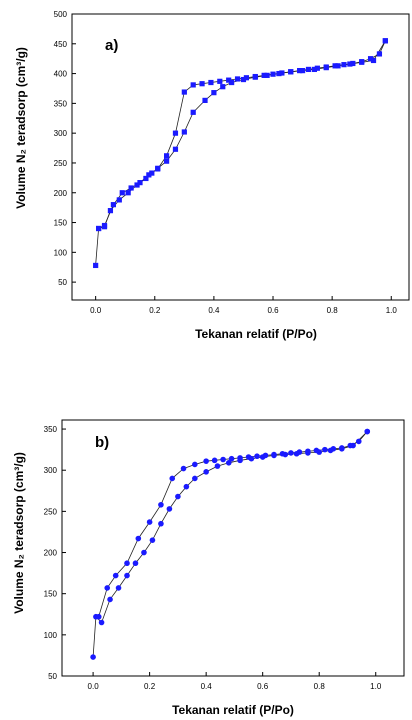 Image resolution: width=412 pixels, height=720 pixels. Describe the element at coordinates (61, 74) in the screenshot. I see `y-tick-label: 400` at that location.